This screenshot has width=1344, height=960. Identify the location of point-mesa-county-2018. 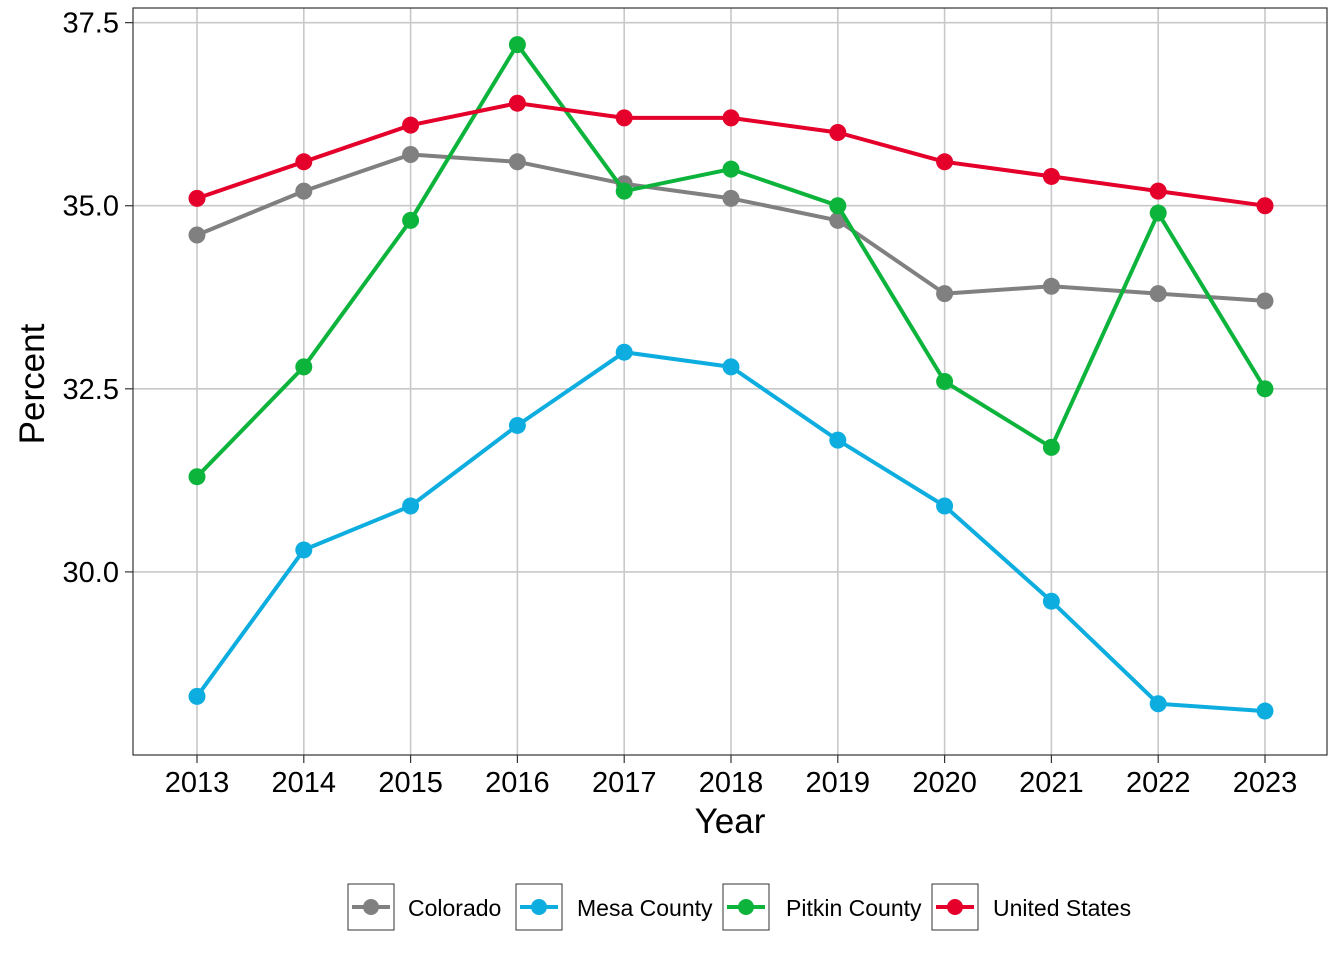
(731, 367).